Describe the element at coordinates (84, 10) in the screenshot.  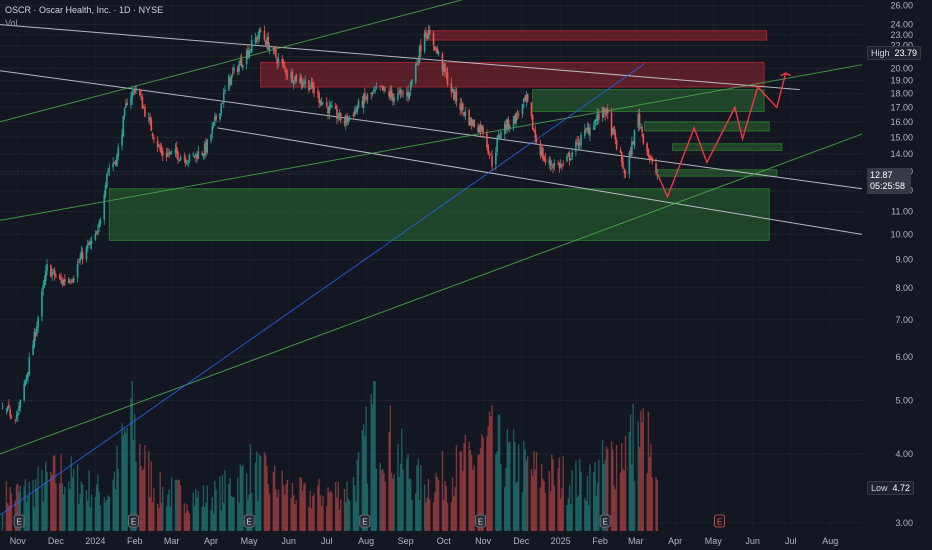
I see `symbol-line: OSCR · Oscar Health, Inc. · 1D · NYSE` at that location.